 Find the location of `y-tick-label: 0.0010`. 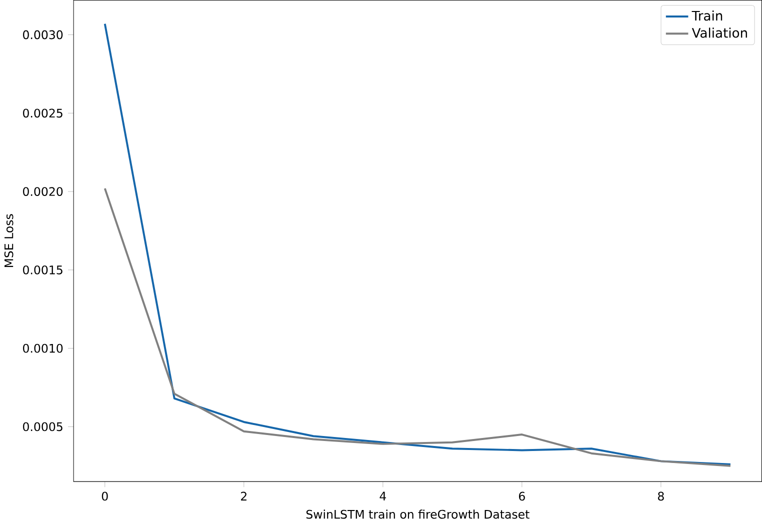

y-tick-label: 0.0010 is located at coordinates (43, 348).